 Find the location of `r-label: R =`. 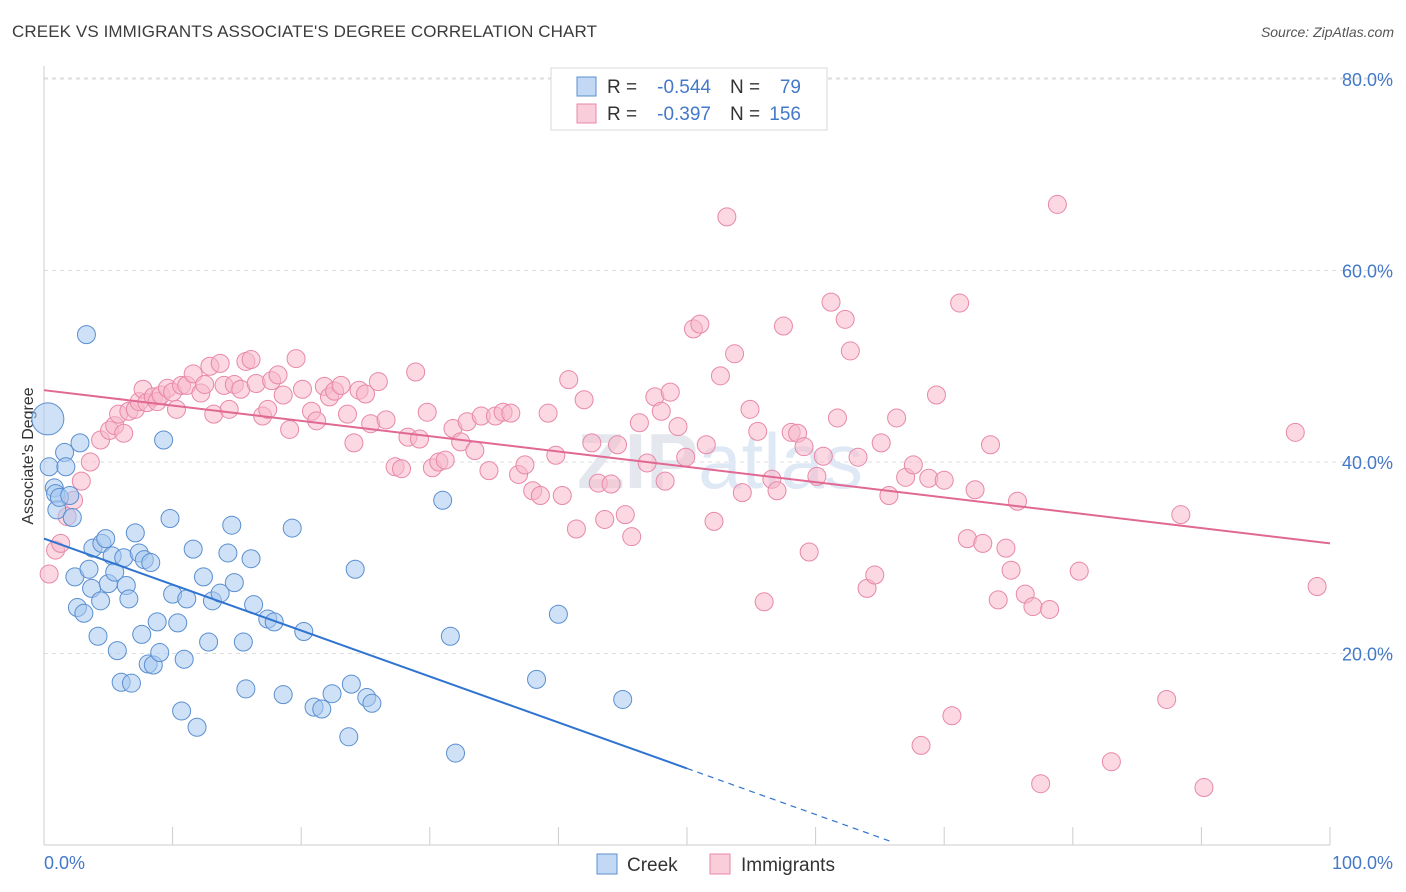

r-label: R = is located at coordinates (622, 114).